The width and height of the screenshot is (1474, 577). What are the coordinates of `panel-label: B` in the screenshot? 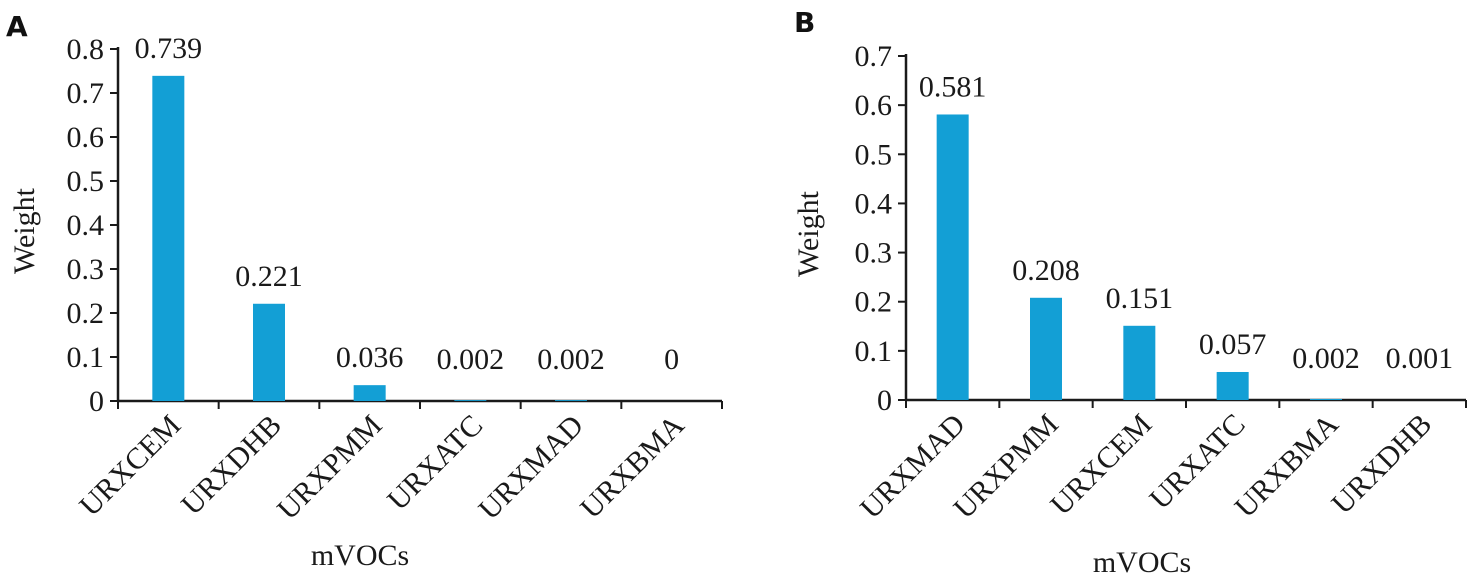 It's located at (804, 22).